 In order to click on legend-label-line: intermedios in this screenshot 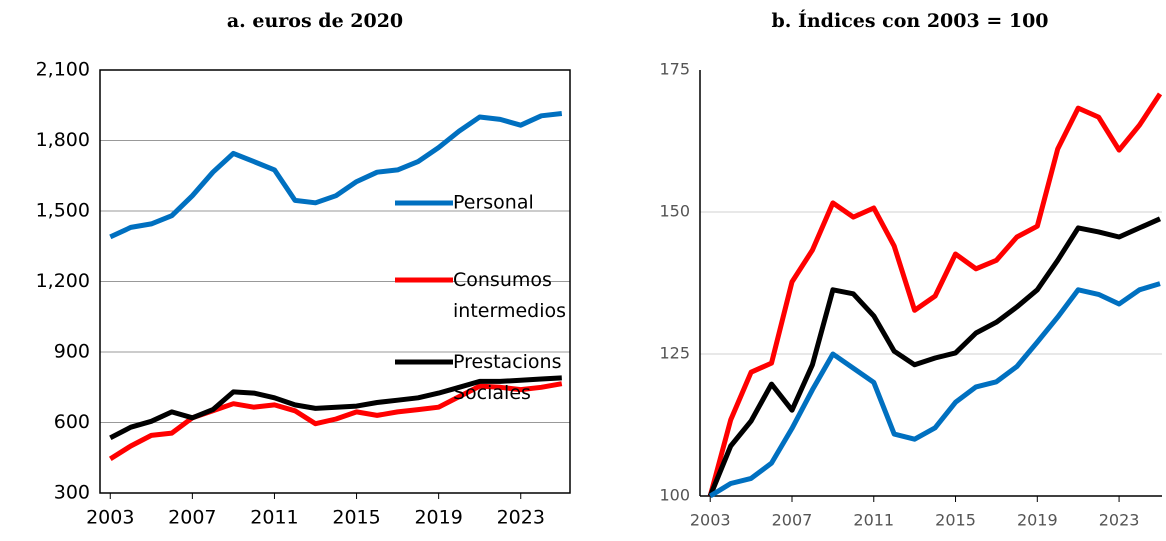, I will do `click(509, 311)`.